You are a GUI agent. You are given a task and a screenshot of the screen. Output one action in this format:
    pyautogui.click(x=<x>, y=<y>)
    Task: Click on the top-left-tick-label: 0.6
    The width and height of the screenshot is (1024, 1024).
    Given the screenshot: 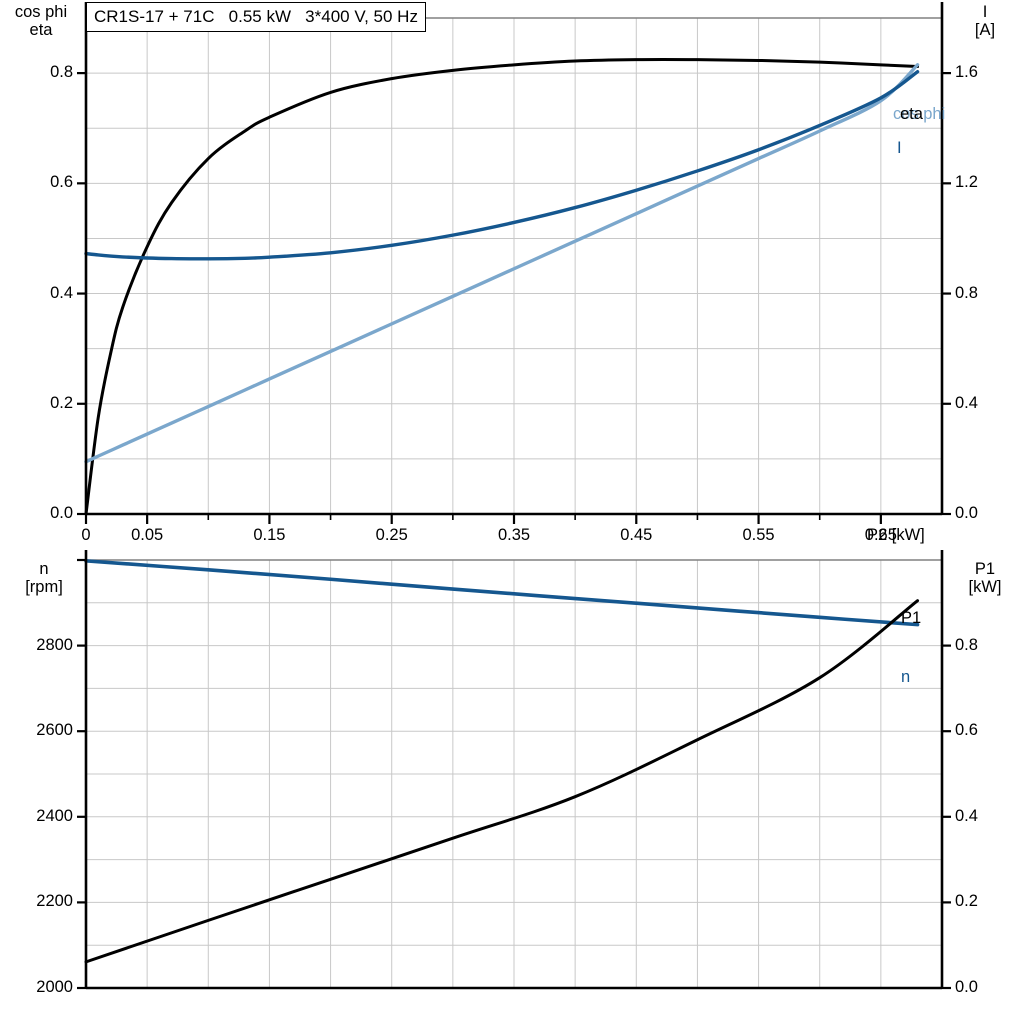 What is the action you would take?
    pyautogui.click(x=61, y=182)
    